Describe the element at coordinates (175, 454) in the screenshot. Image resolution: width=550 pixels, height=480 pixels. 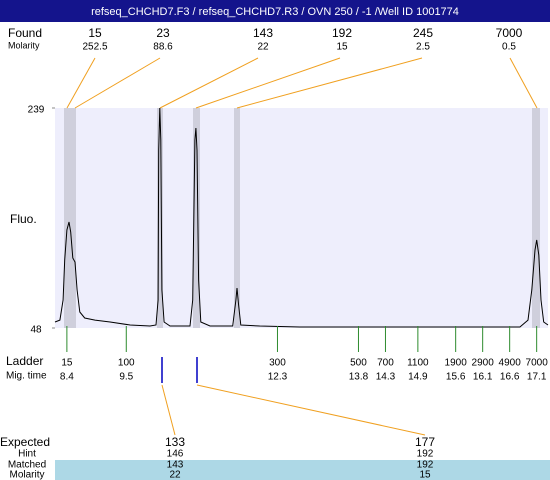
I see `hint-value: 146` at that location.